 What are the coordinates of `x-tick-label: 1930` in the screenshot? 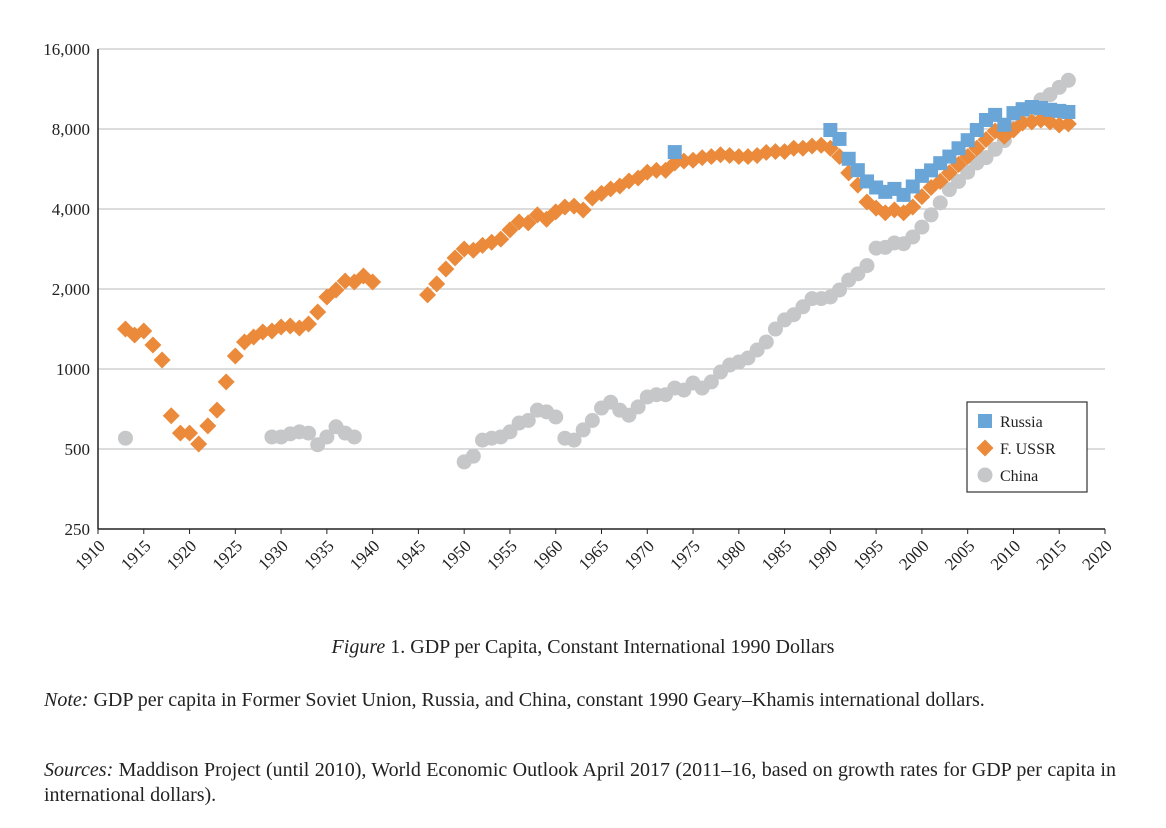 It's located at (272, 554).